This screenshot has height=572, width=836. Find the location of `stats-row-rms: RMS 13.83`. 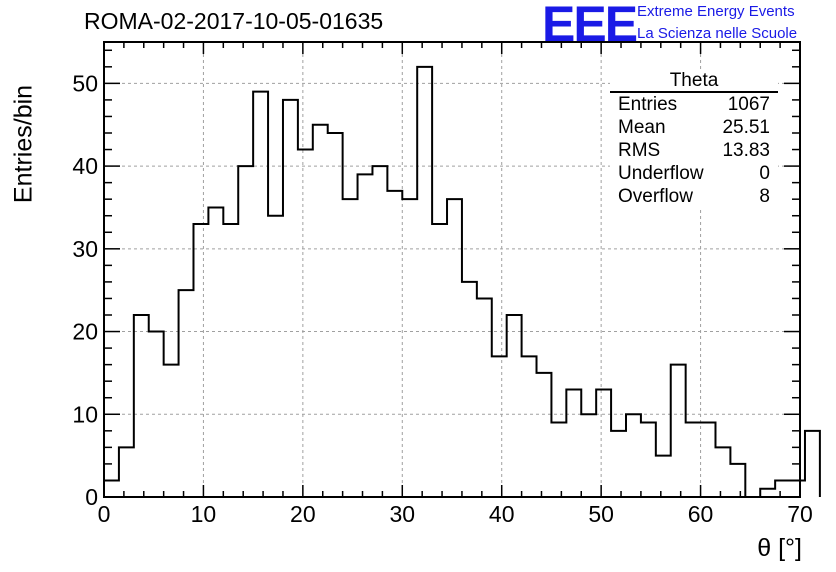

stats-row-rms: RMS 13.83 is located at coordinates (694, 150).